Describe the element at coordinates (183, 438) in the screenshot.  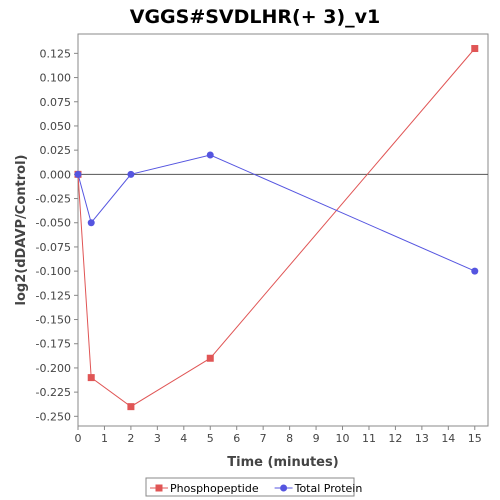
I see `x-tick-label: 4` at that location.